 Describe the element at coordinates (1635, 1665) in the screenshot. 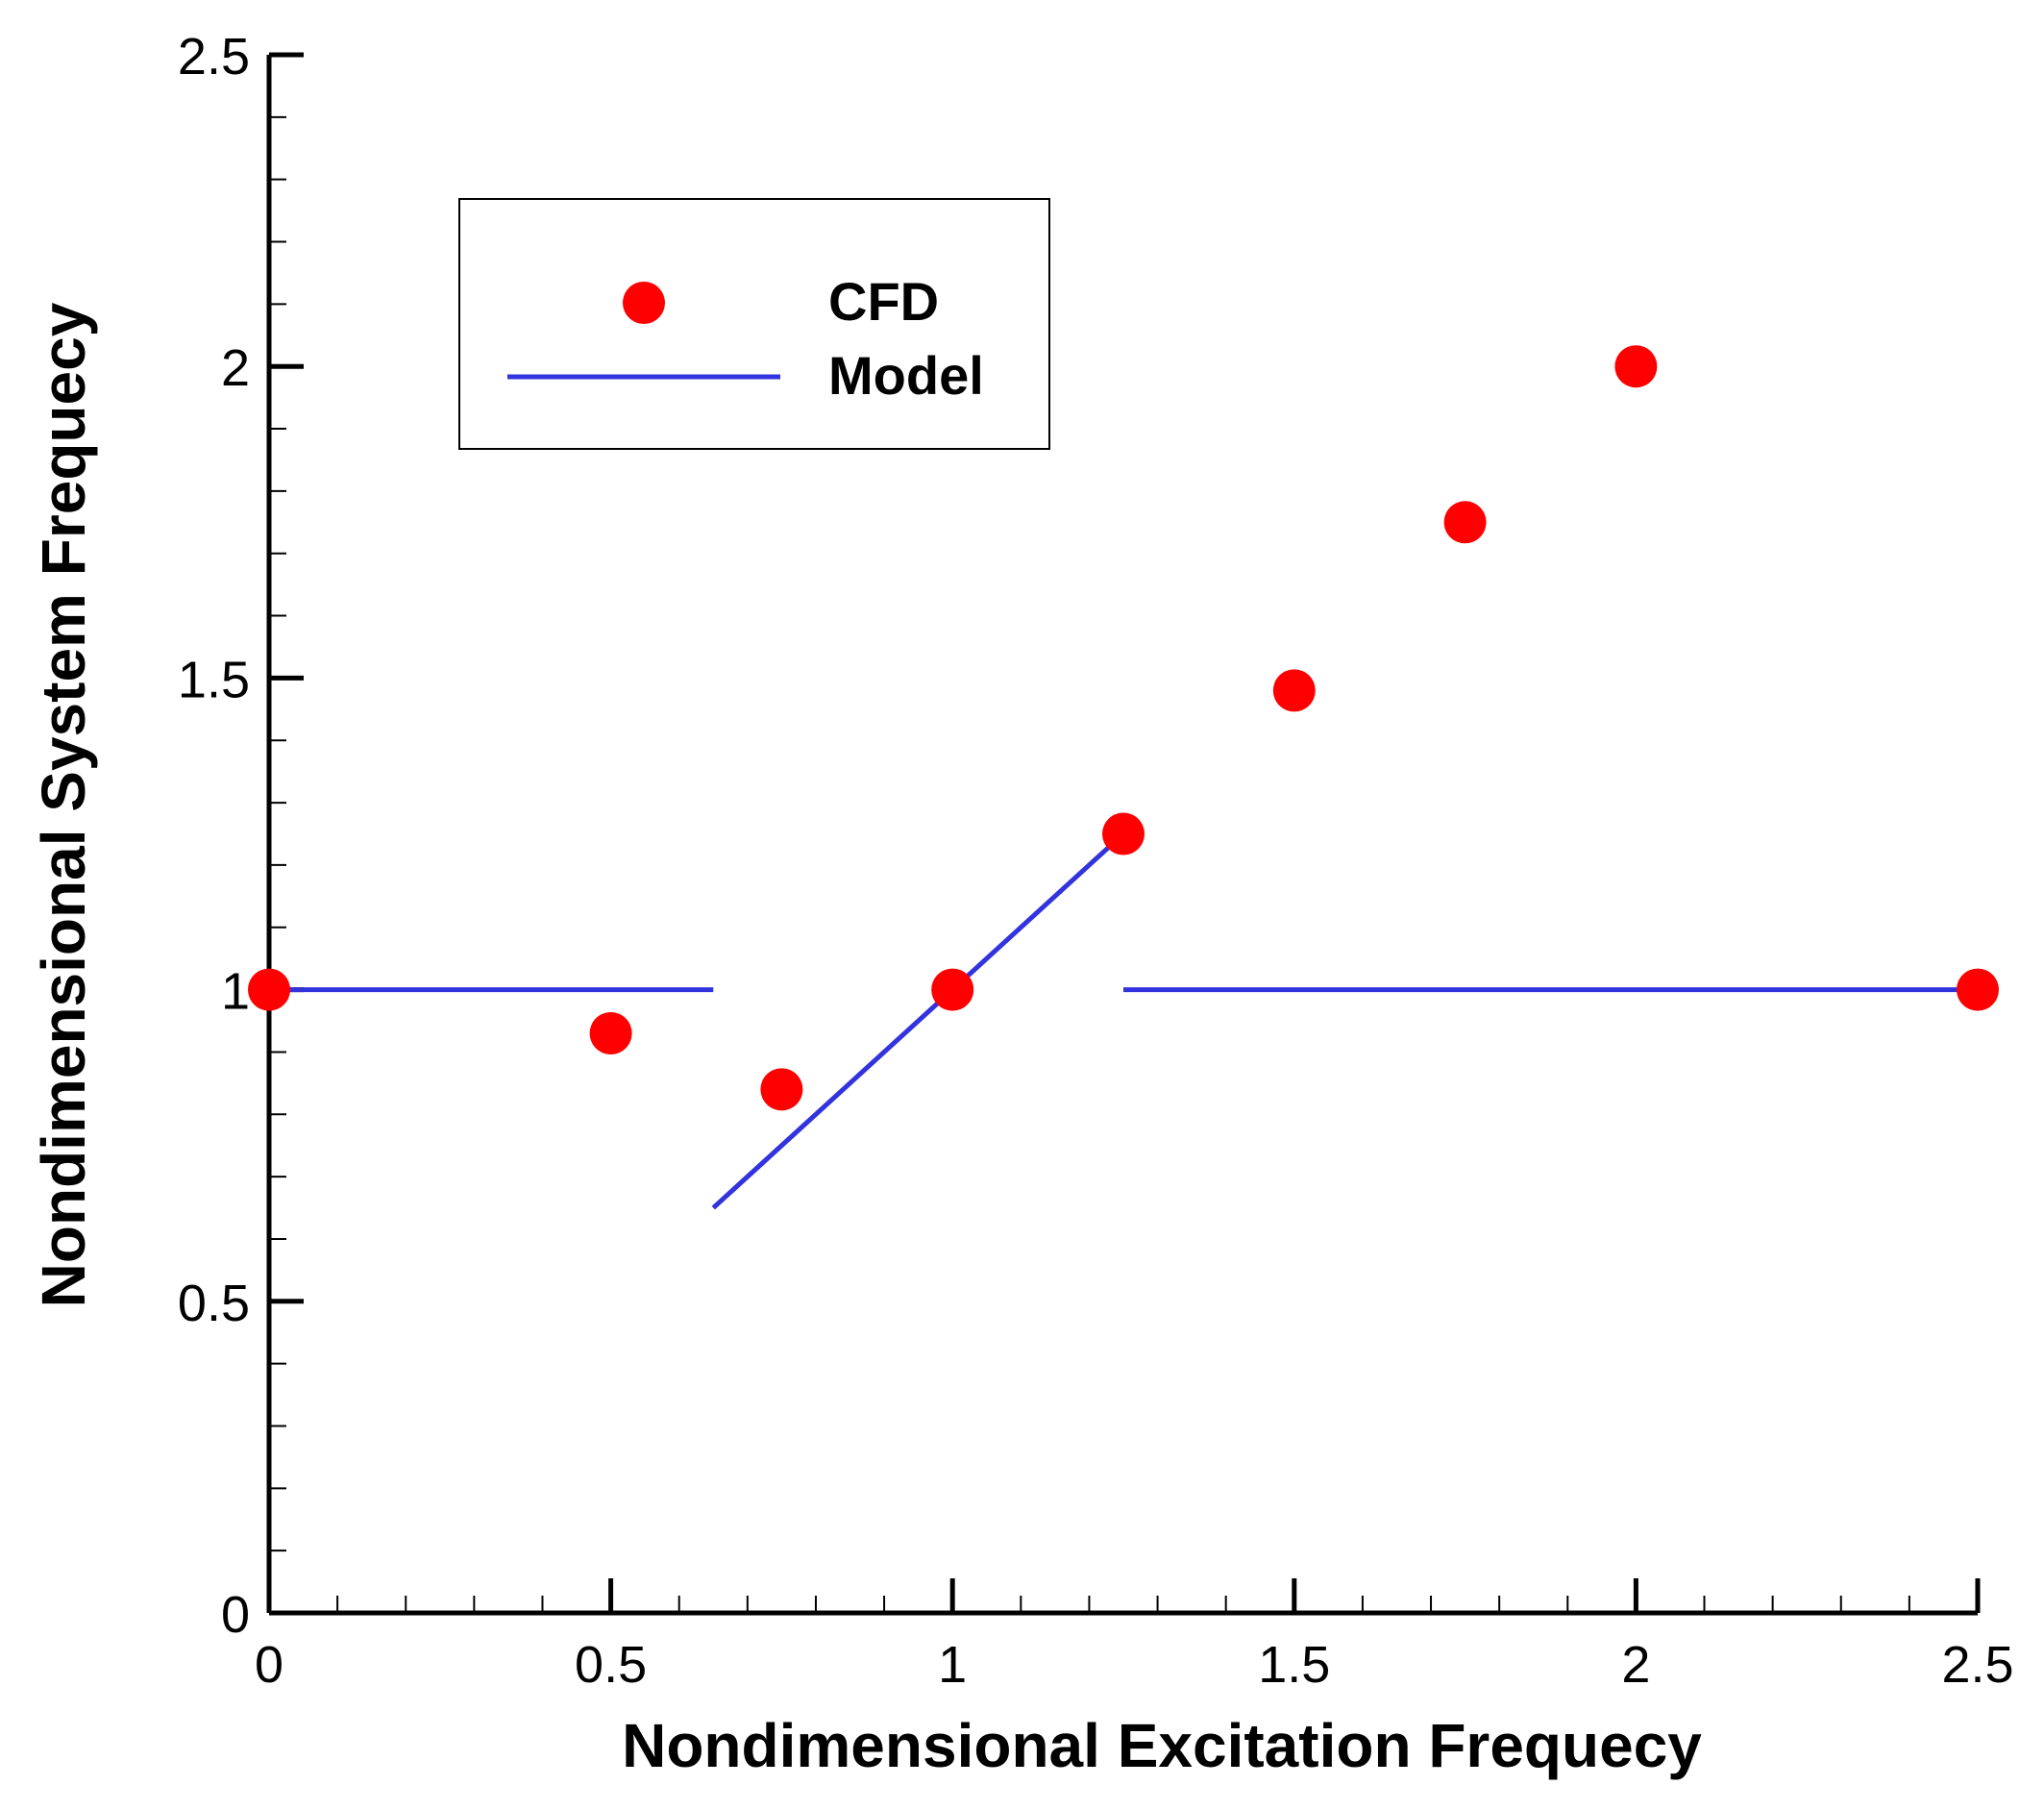

I see `x-tick-label: 2` at that location.